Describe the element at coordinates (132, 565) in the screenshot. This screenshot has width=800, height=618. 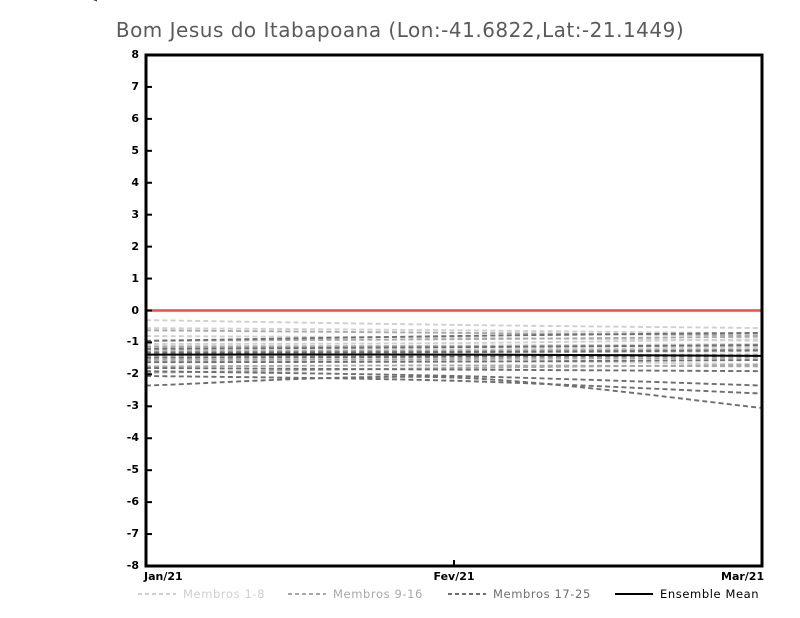
I see `y-axis-tick-label: -8` at that location.